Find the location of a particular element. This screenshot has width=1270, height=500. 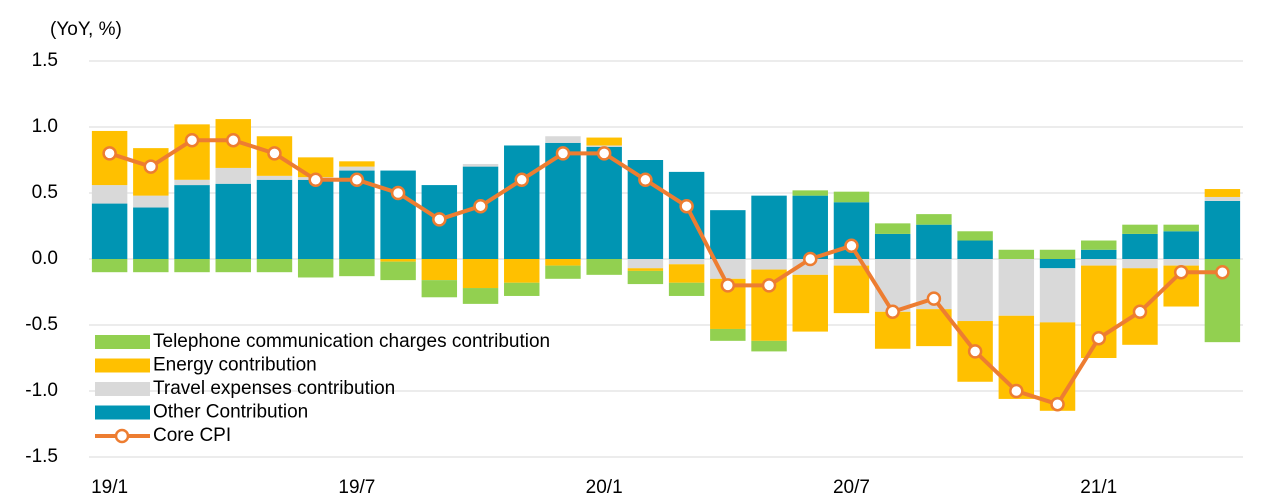

y-tick-label: 0.0 is located at coordinates (45, 258).